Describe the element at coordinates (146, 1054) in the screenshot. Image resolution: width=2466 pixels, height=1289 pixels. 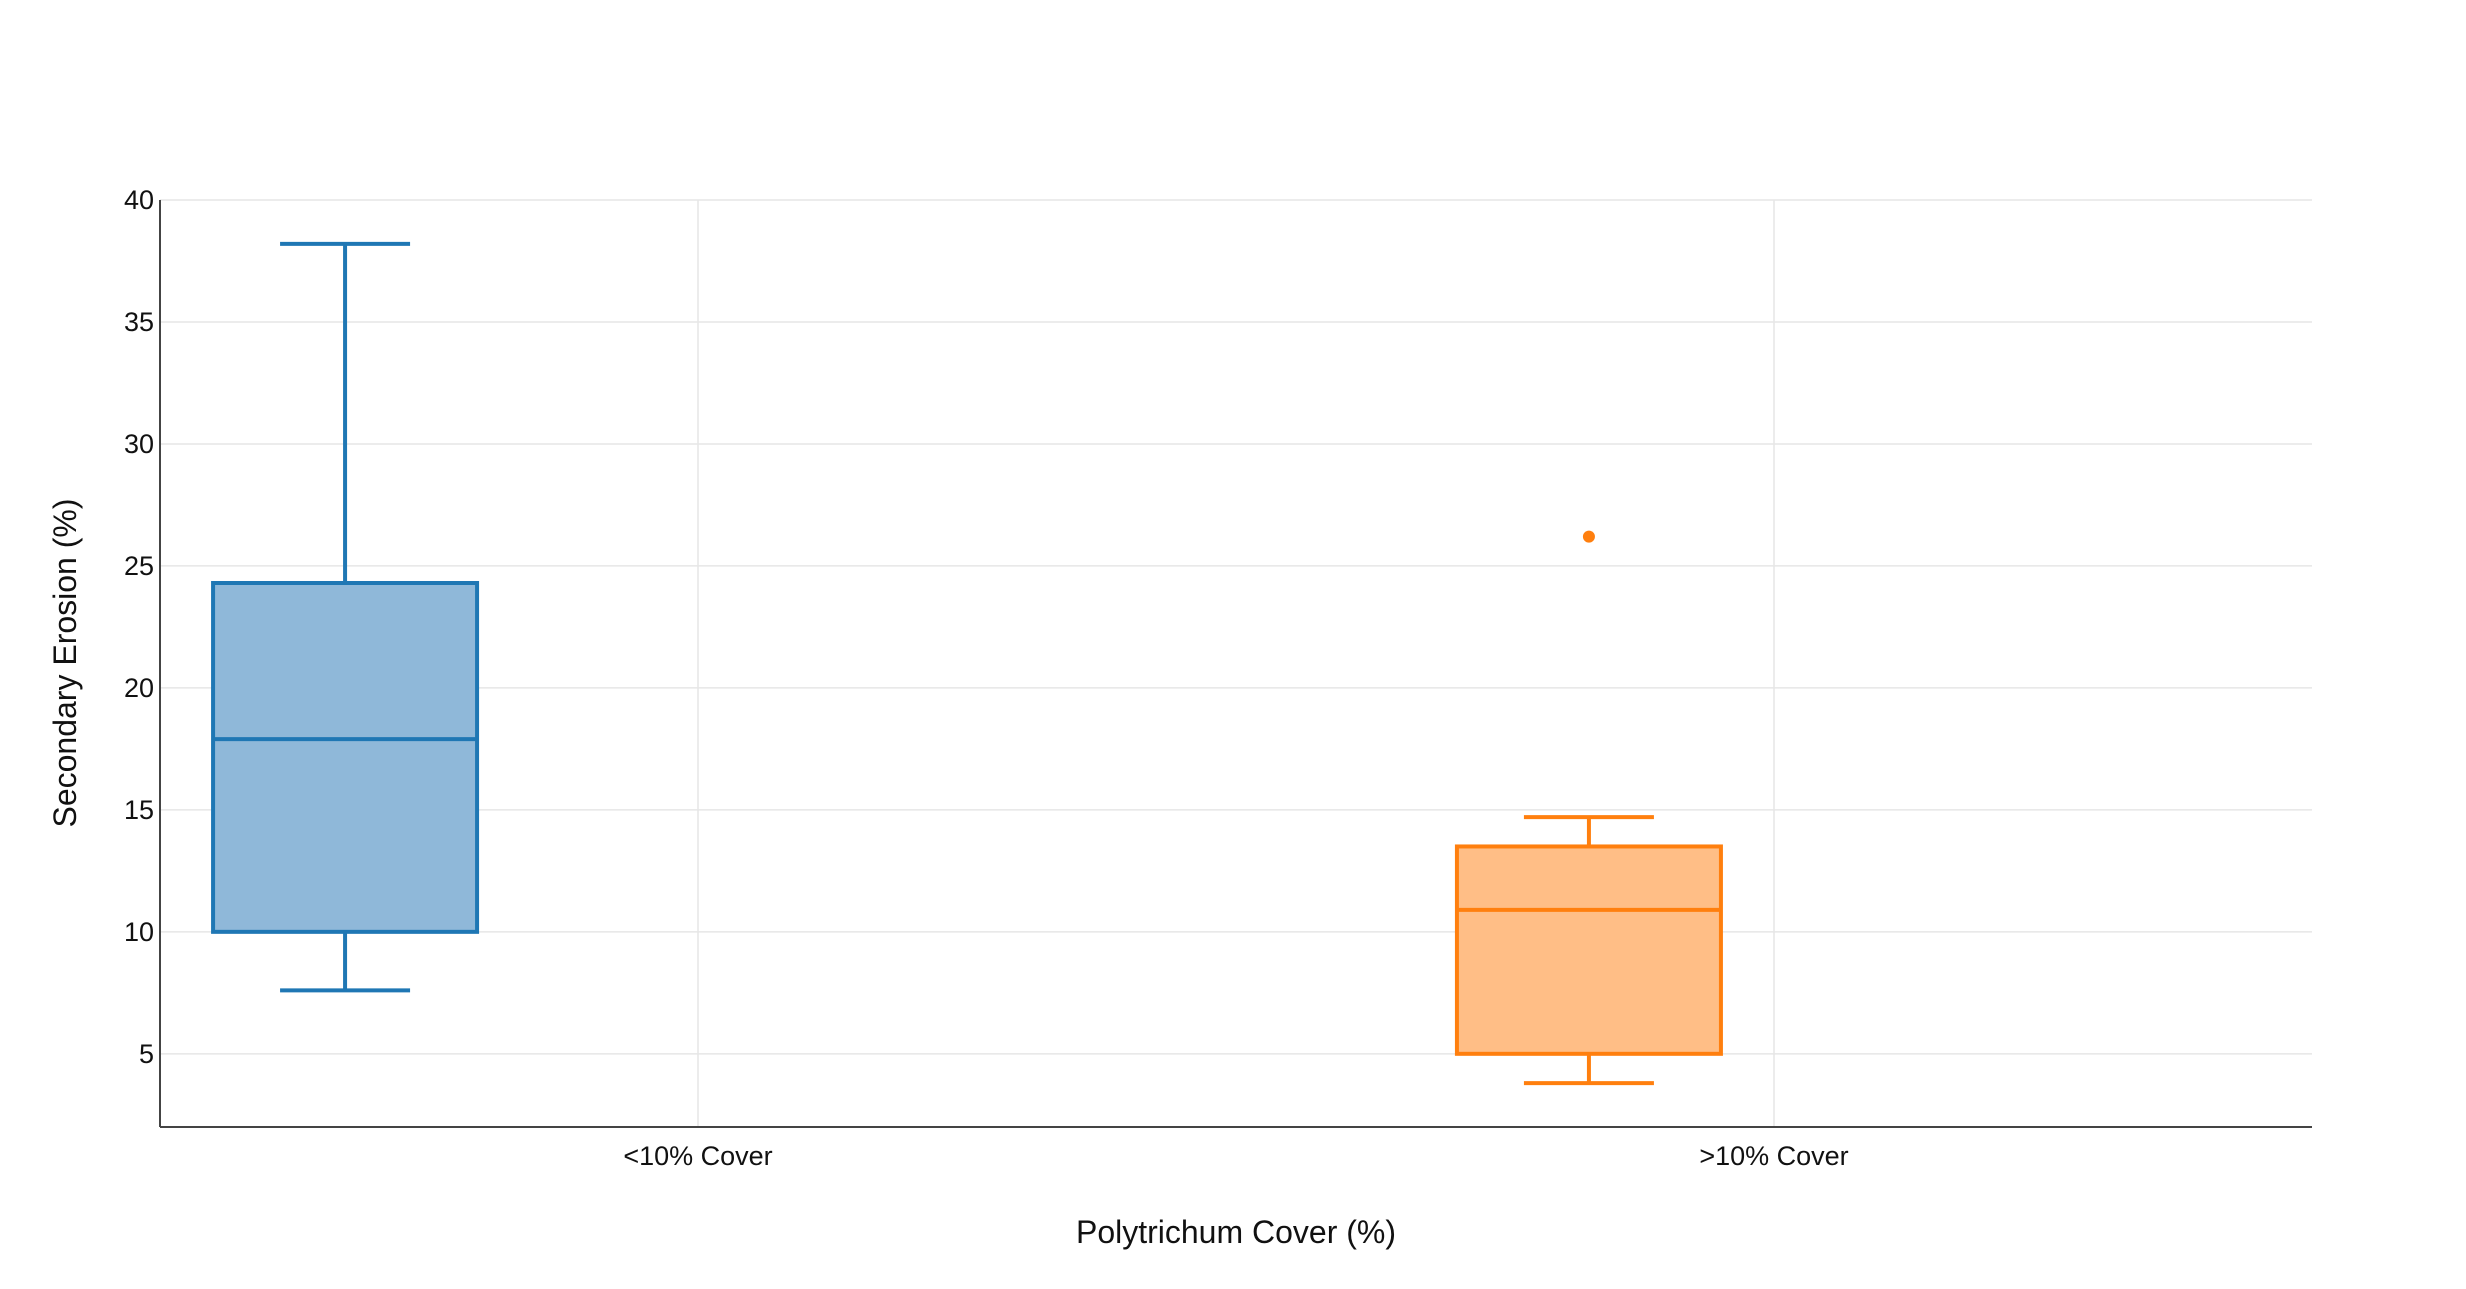
I see `y-tick-label: 5` at that location.